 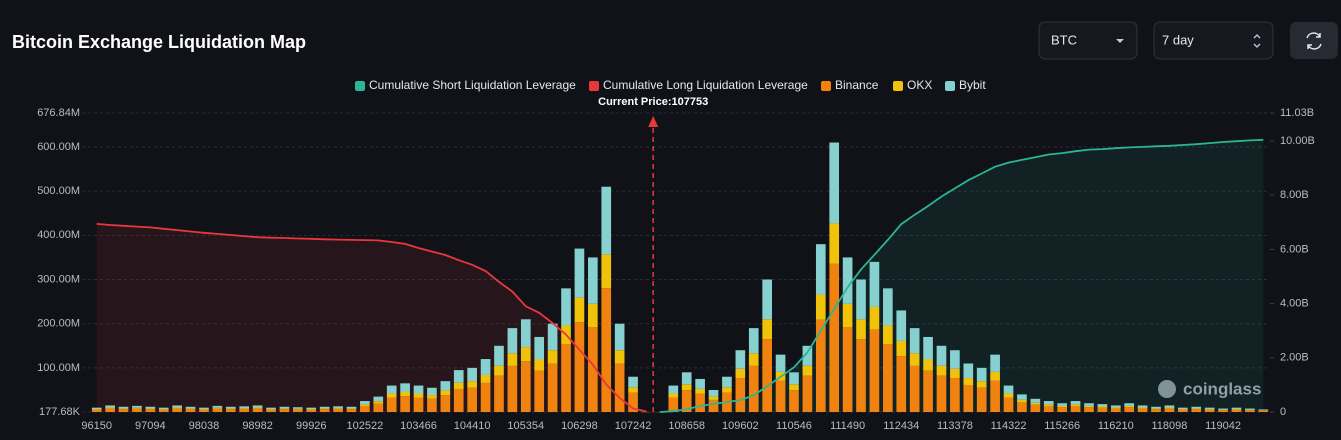 I want to click on x-tick-label: 115266, so click(x=1062, y=426).